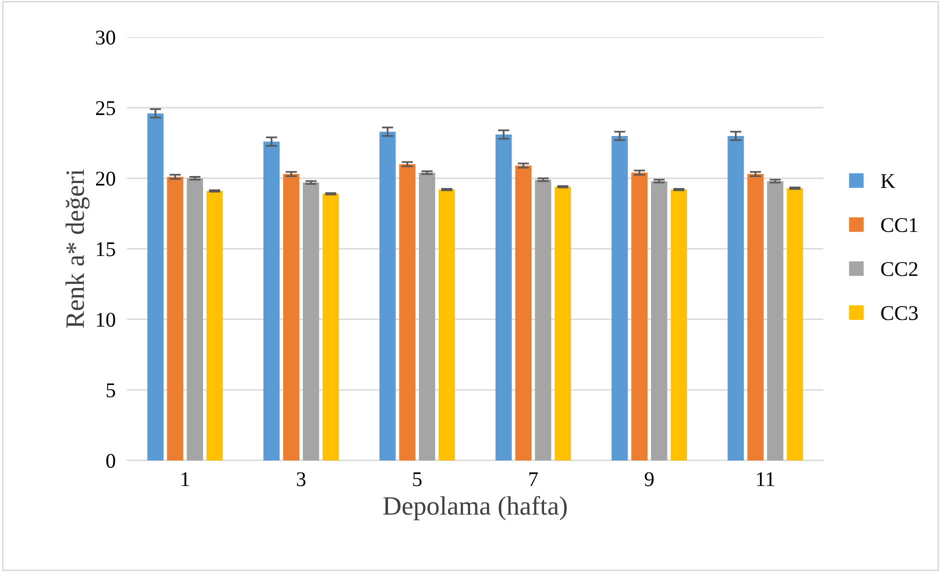 The height and width of the screenshot is (572, 941). Describe the element at coordinates (475, 508) in the screenshot. I see `x-axis-title: Depolama (hafta)` at that location.